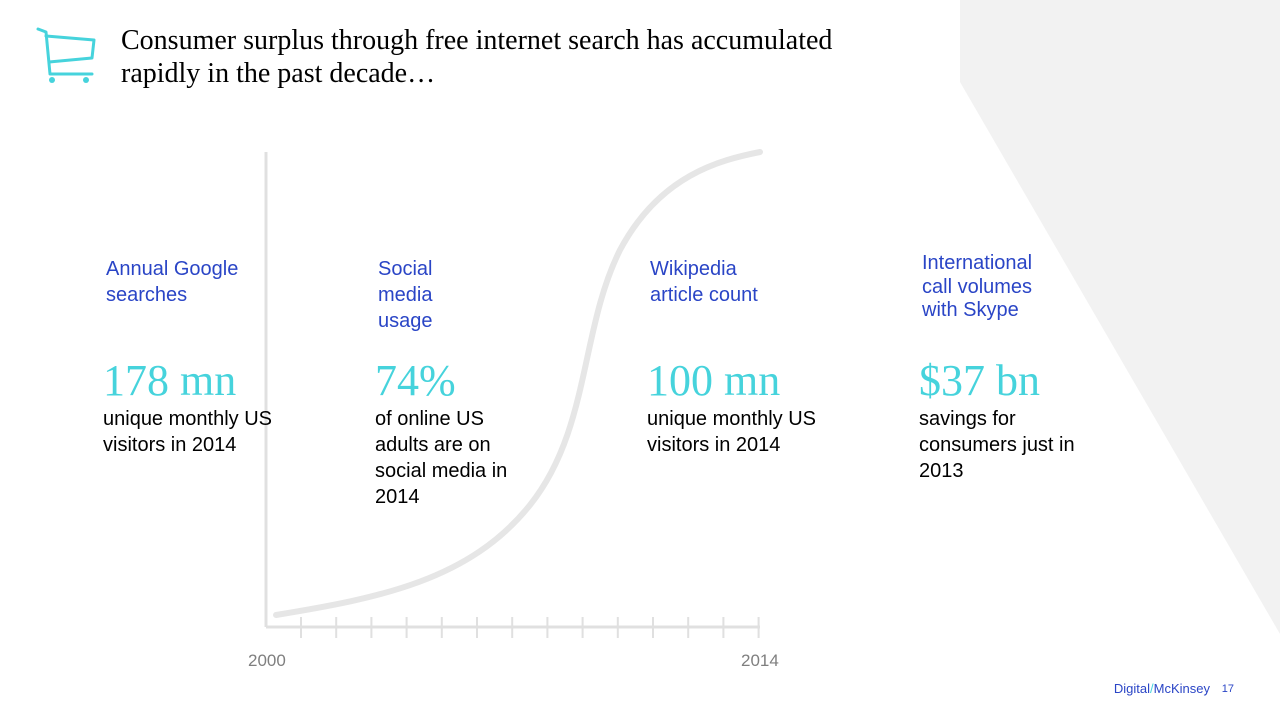 The image size is (1280, 721). What do you see at coordinates (405, 295) in the screenshot?
I see `stat-label: Social media usage` at bounding box center [405, 295].